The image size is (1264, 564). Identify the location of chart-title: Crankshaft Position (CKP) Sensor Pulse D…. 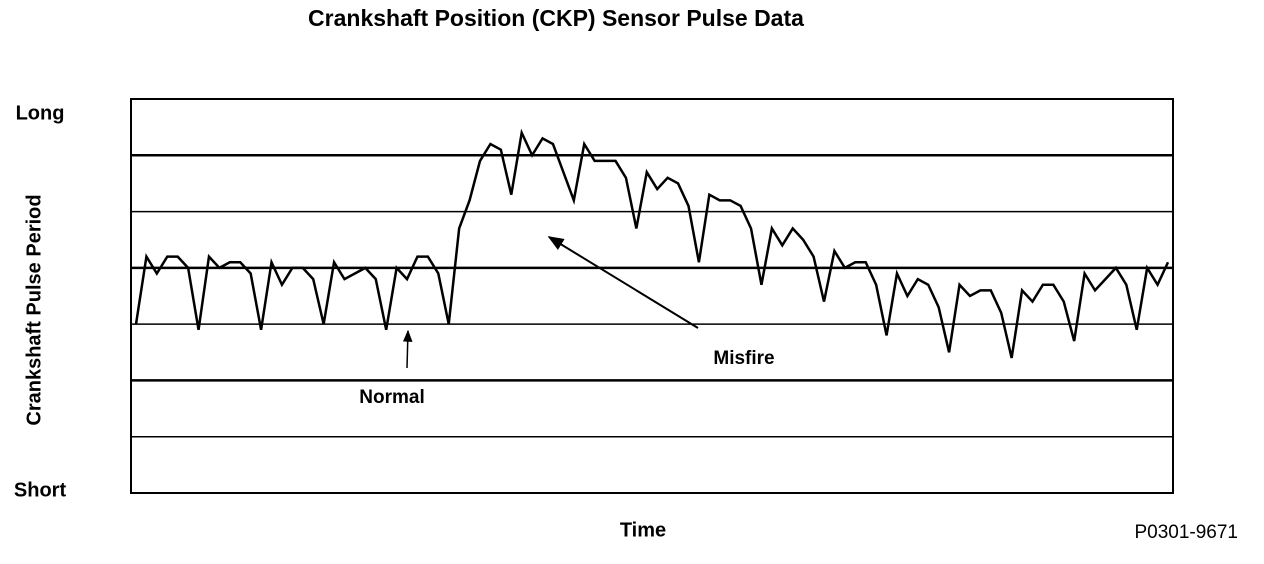
(556, 18).